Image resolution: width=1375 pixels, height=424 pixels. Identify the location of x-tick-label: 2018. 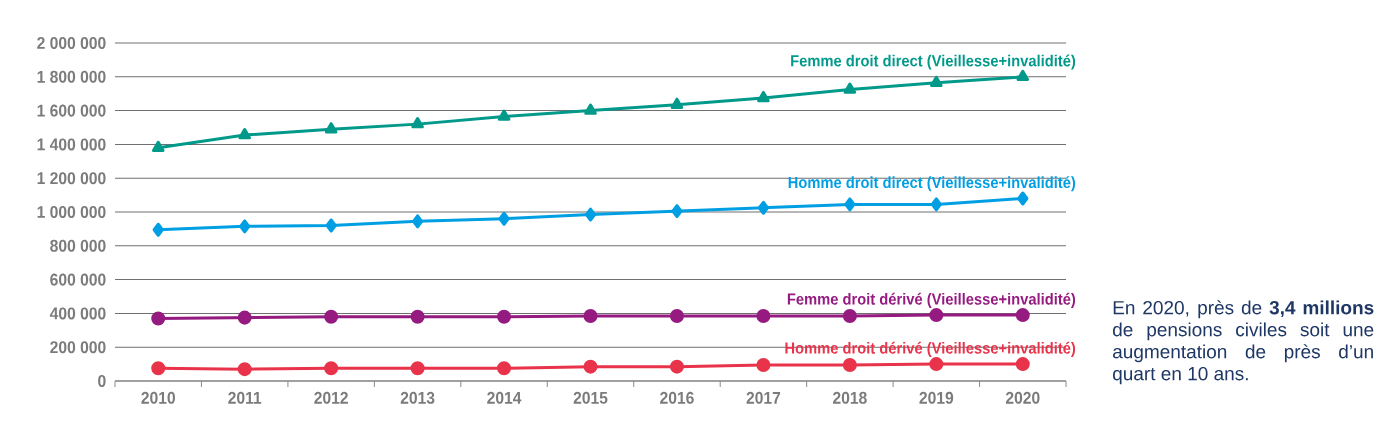
(850, 397).